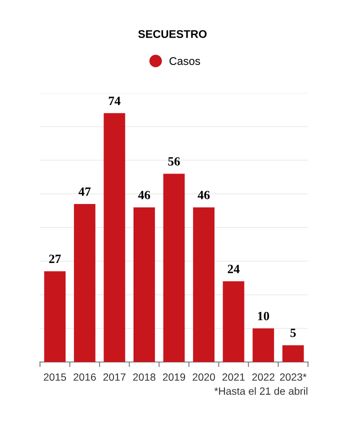 This screenshot has width=345, height=426. What do you see at coordinates (261, 391) in the screenshot?
I see `text: *Hasta el 21 de abril` at bounding box center [261, 391].